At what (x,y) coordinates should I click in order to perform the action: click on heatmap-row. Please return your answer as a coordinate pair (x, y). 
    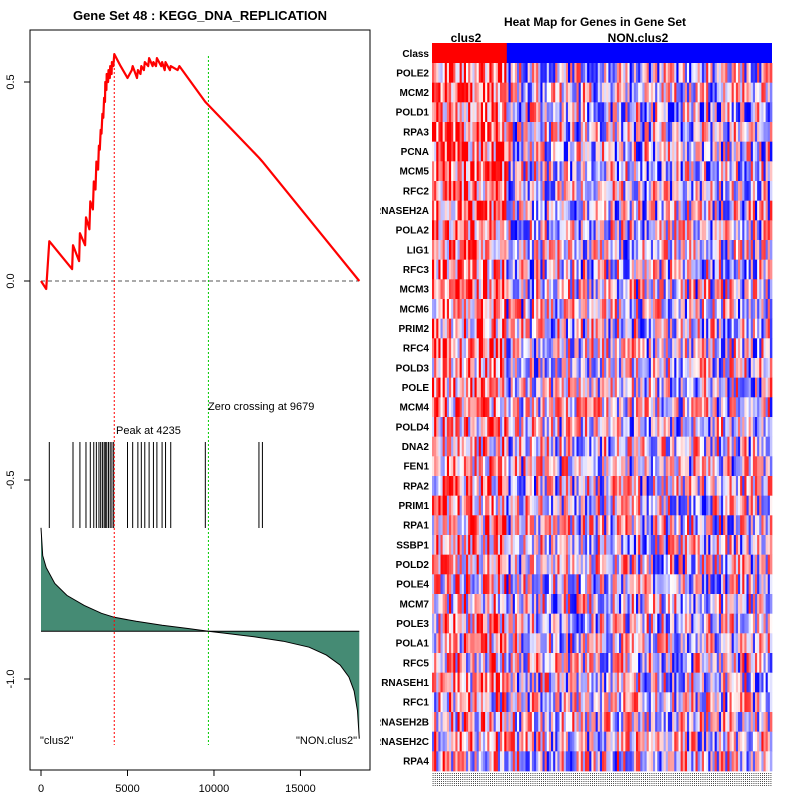
    Looking at the image, I should click on (602, 289).